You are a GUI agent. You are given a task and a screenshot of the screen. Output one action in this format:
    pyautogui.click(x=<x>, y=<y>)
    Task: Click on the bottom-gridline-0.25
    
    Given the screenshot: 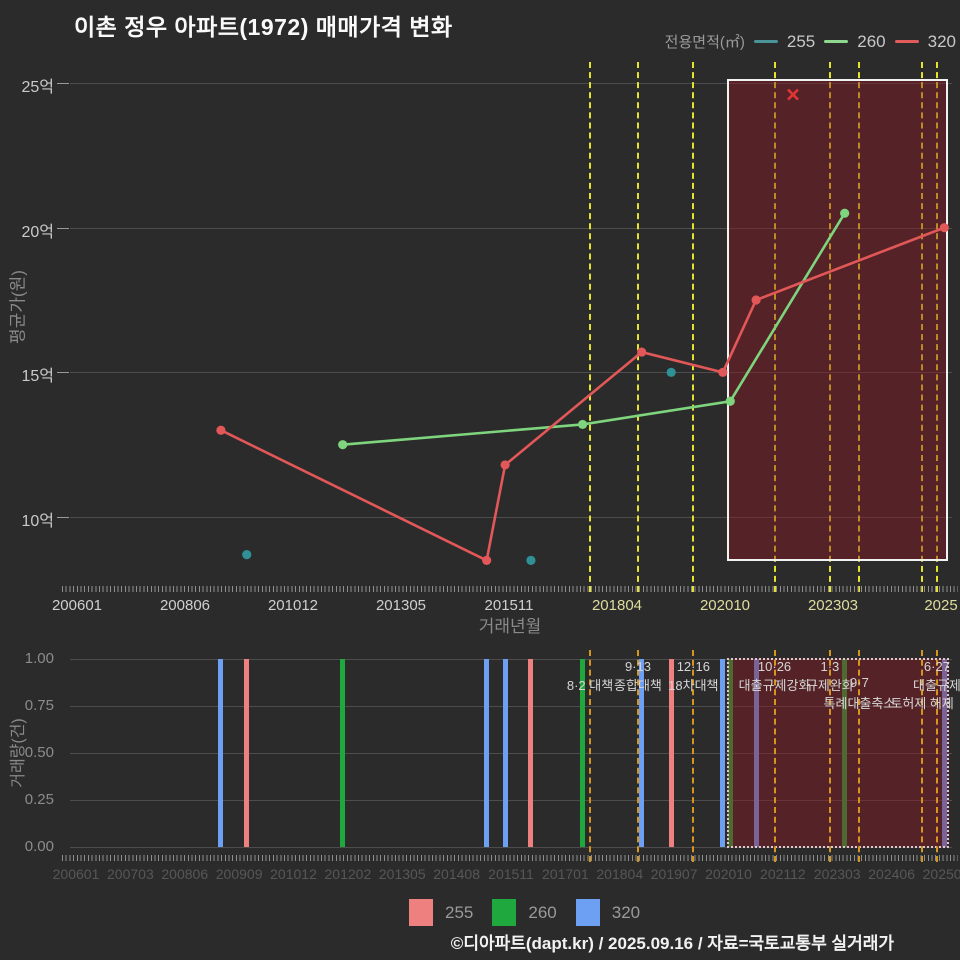 What is the action you would take?
    pyautogui.click(x=511, y=800)
    